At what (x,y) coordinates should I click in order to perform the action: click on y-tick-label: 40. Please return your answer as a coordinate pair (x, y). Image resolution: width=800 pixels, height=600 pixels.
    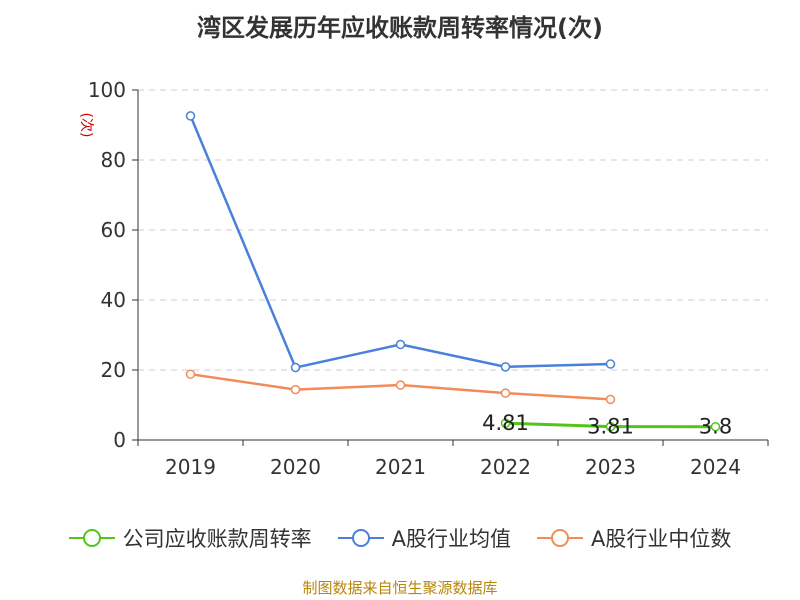
    Looking at the image, I should click on (113, 300).